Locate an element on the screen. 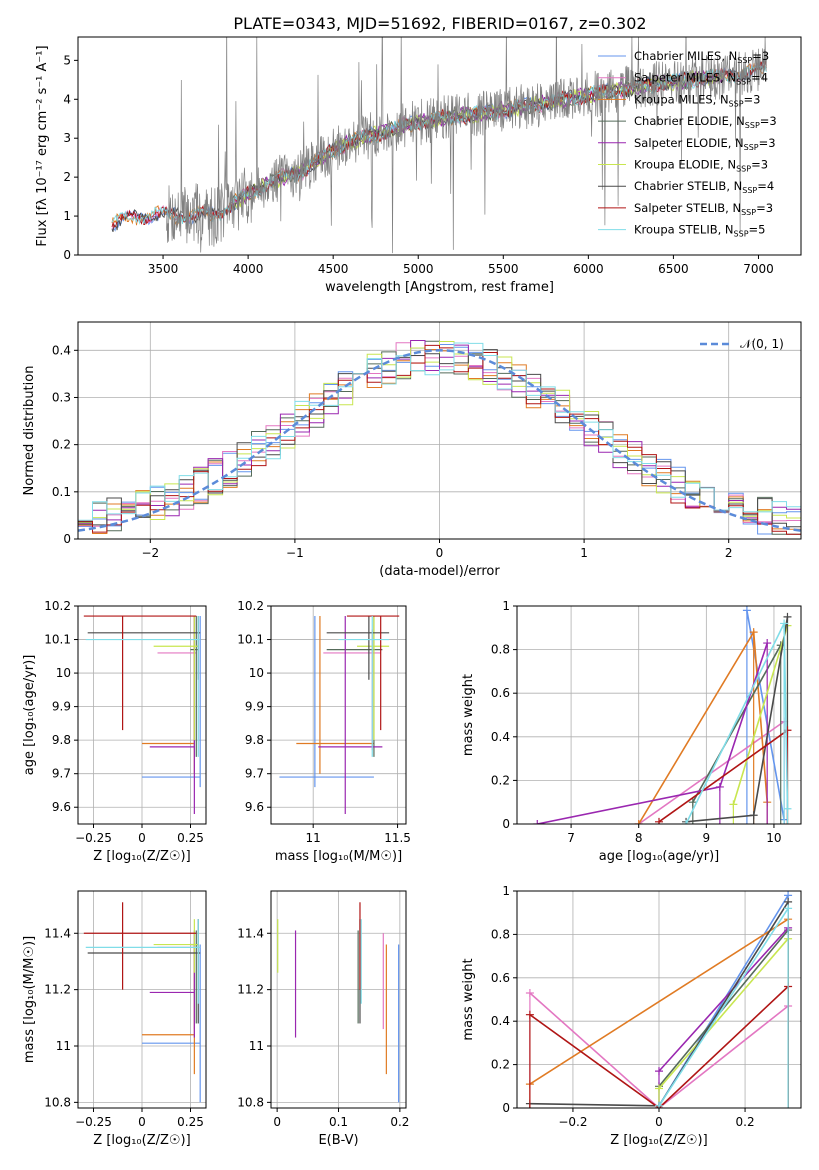 The height and width of the screenshot is (1170, 819). y-tick-label: 5 is located at coordinates (67, 60).